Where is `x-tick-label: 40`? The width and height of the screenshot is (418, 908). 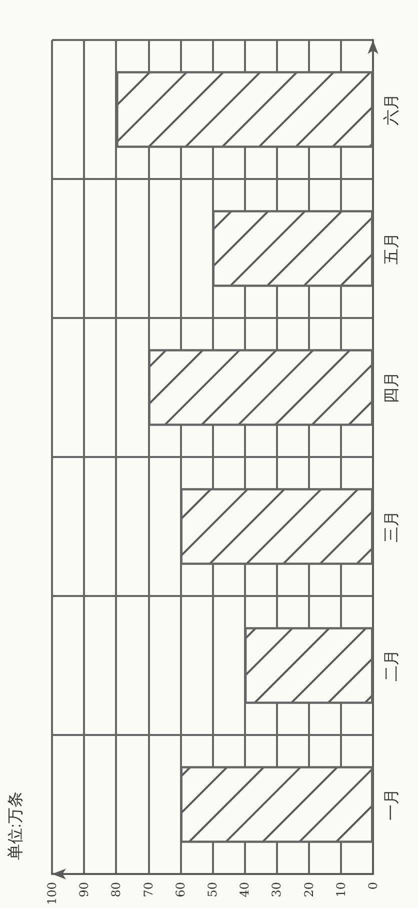 x-tick-label: 40 is located at coordinates (245, 890).